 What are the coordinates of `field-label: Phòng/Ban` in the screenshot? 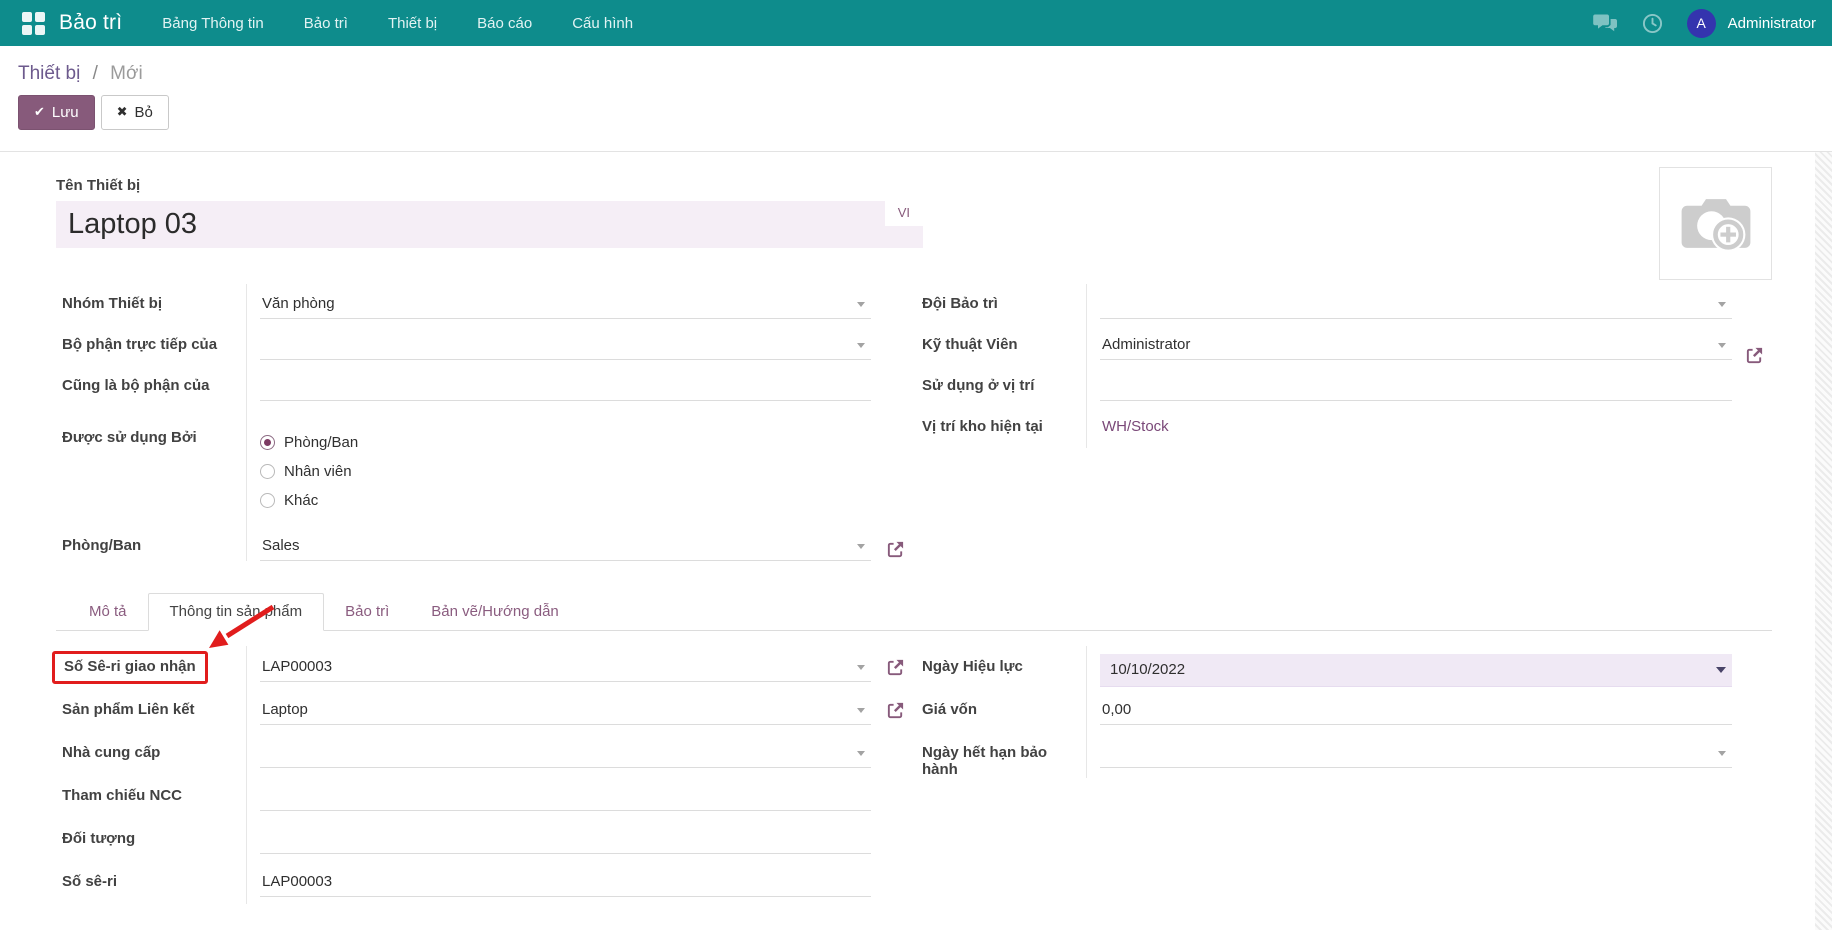 It's located at (151, 538).